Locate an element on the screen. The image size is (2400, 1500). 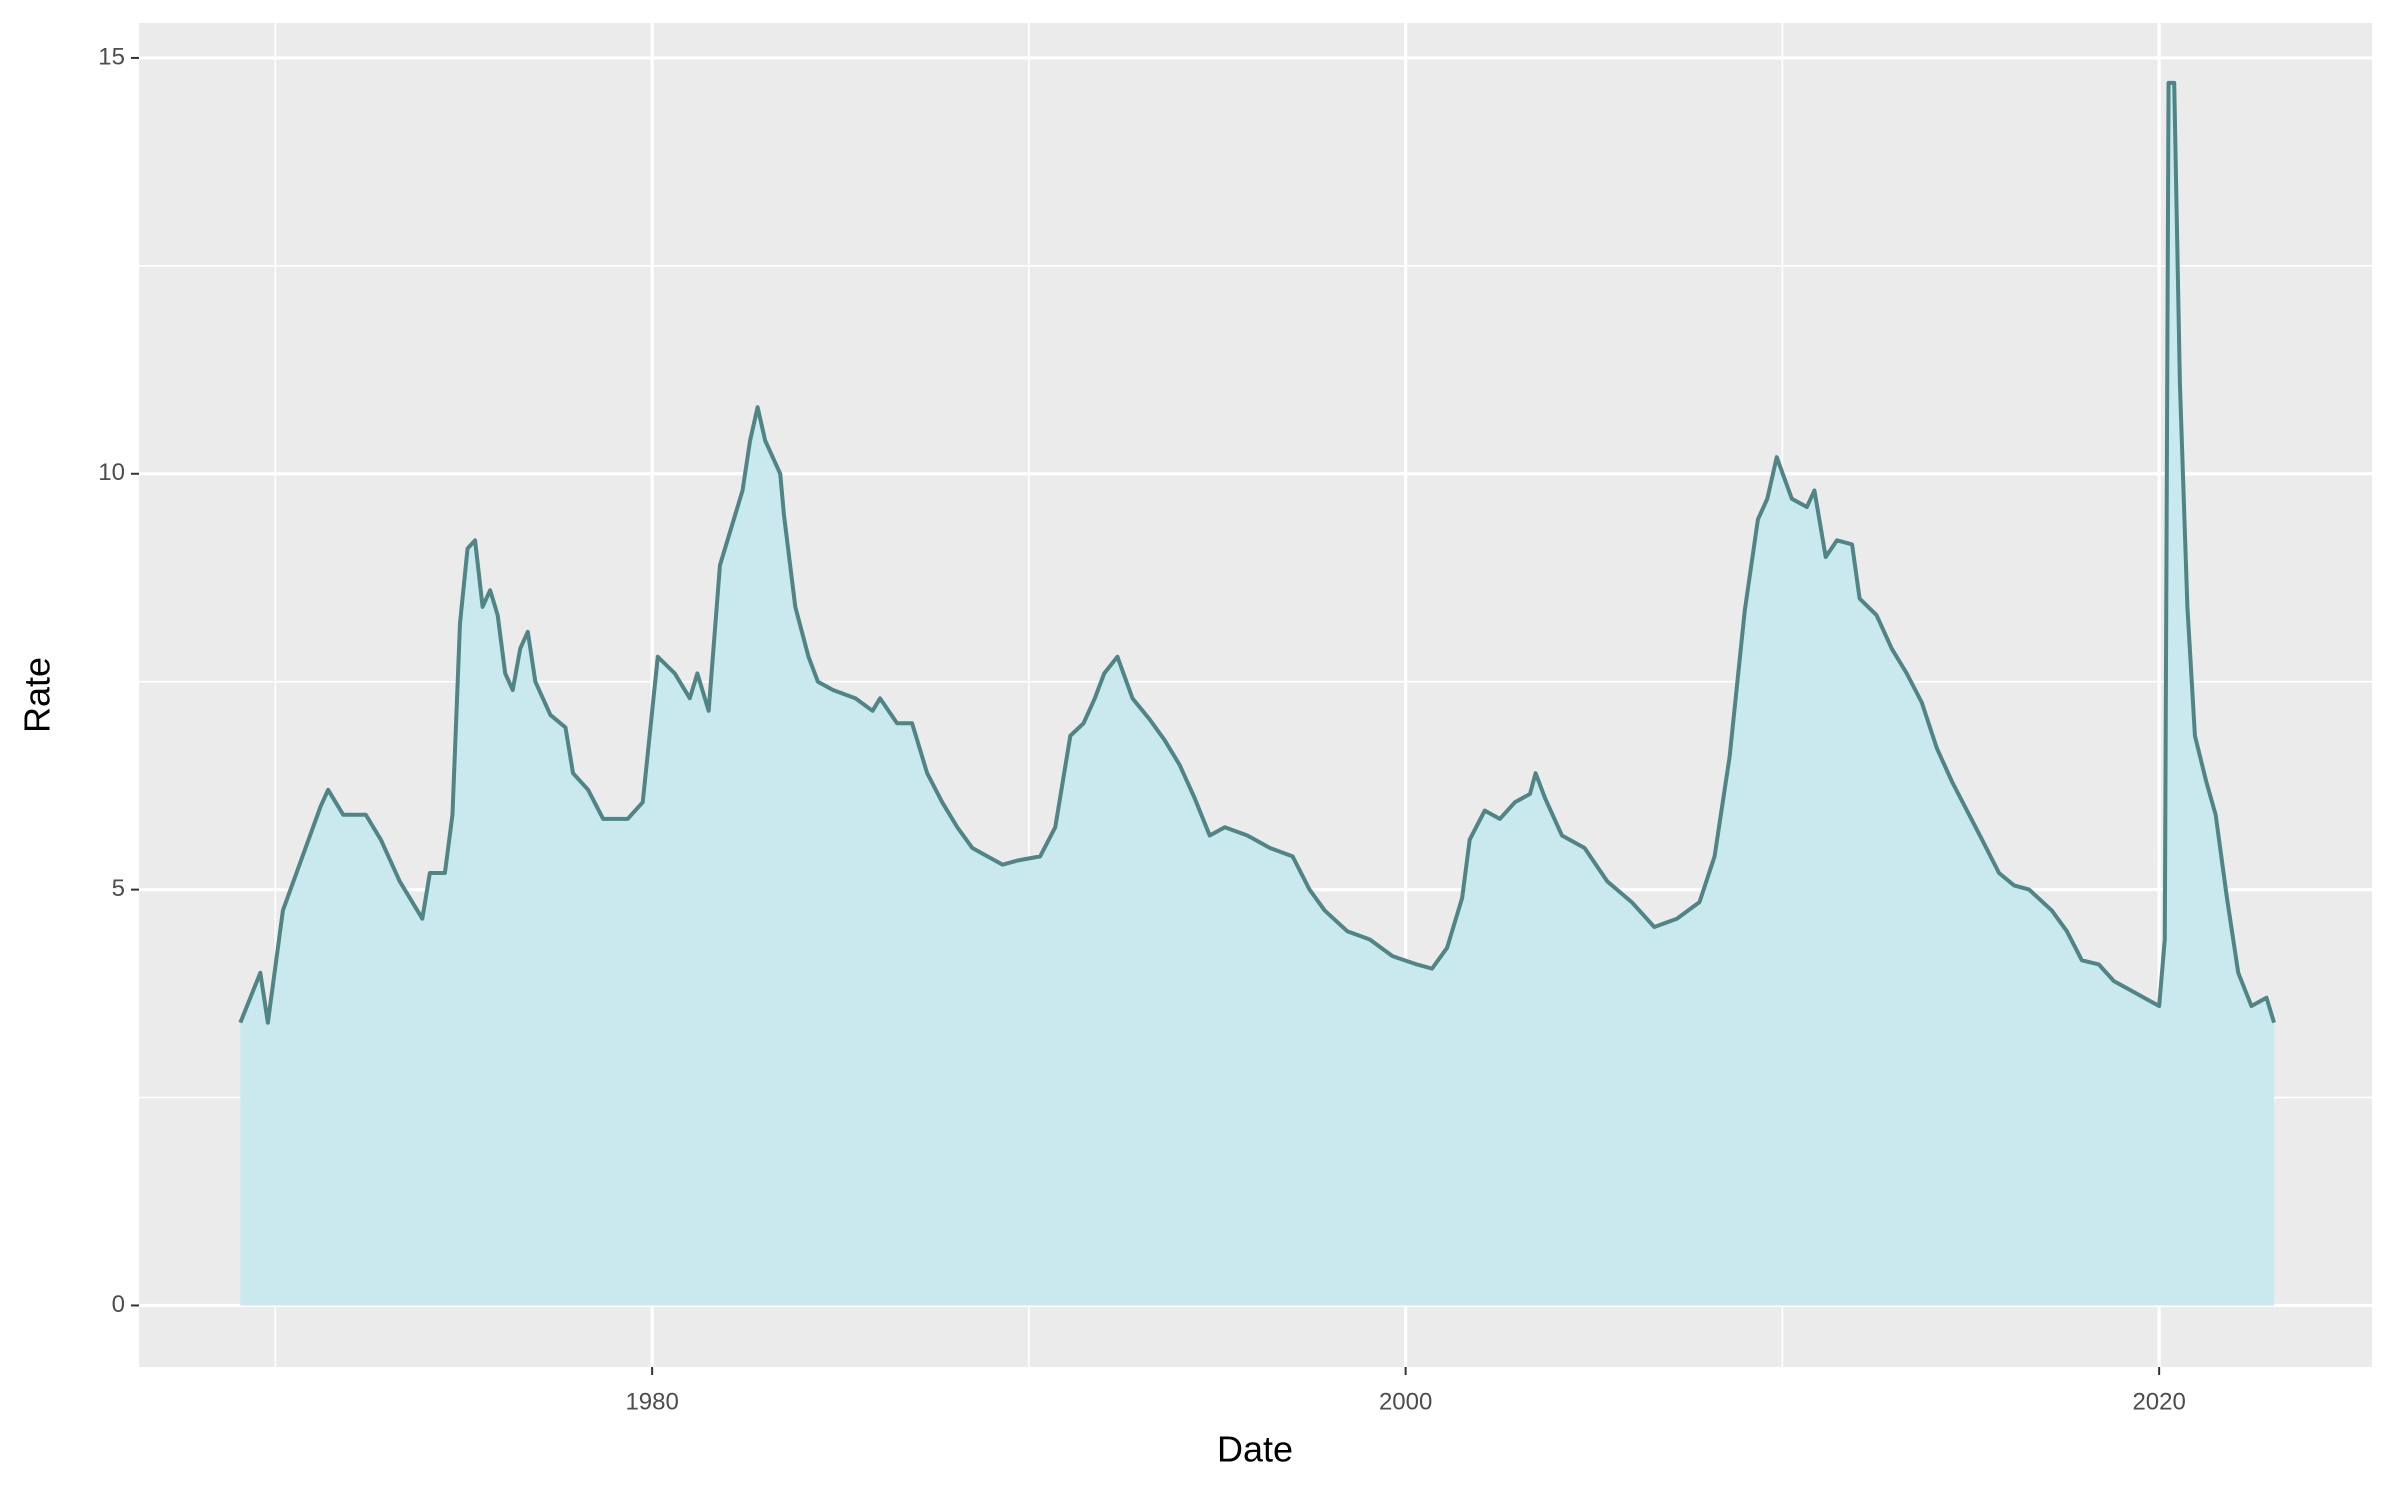
y-tick-label: 0 is located at coordinates (118, 1304).